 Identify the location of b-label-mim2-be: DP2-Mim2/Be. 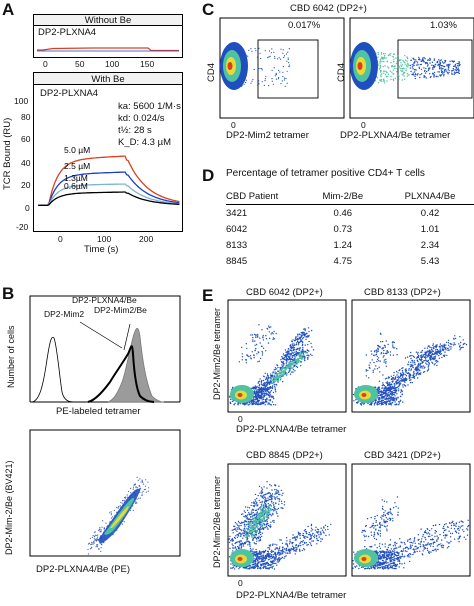
(120, 310).